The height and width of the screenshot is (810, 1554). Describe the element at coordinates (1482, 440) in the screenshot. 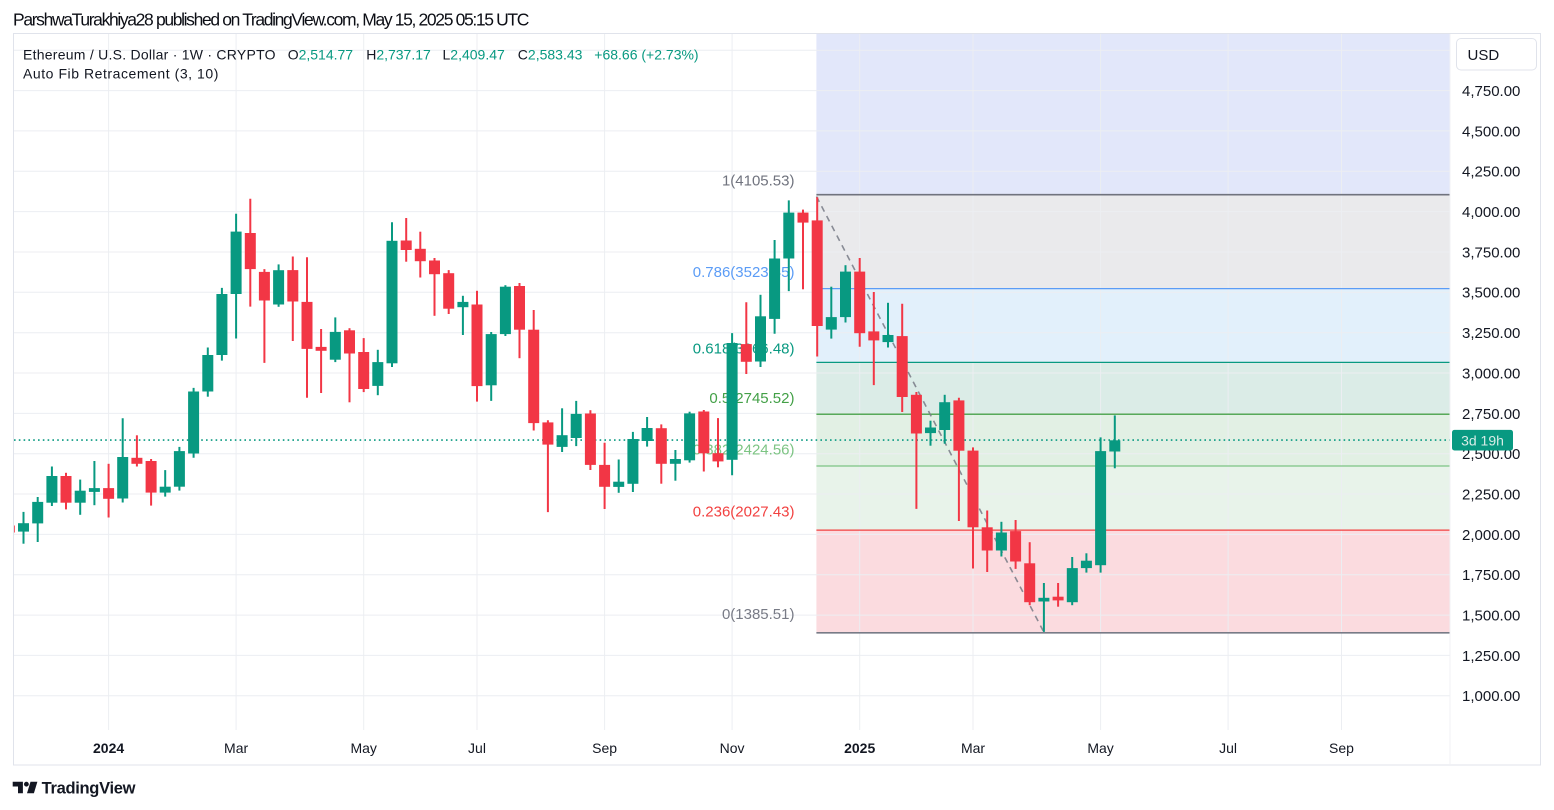

I see `svg-text: 3d 19h` at that location.